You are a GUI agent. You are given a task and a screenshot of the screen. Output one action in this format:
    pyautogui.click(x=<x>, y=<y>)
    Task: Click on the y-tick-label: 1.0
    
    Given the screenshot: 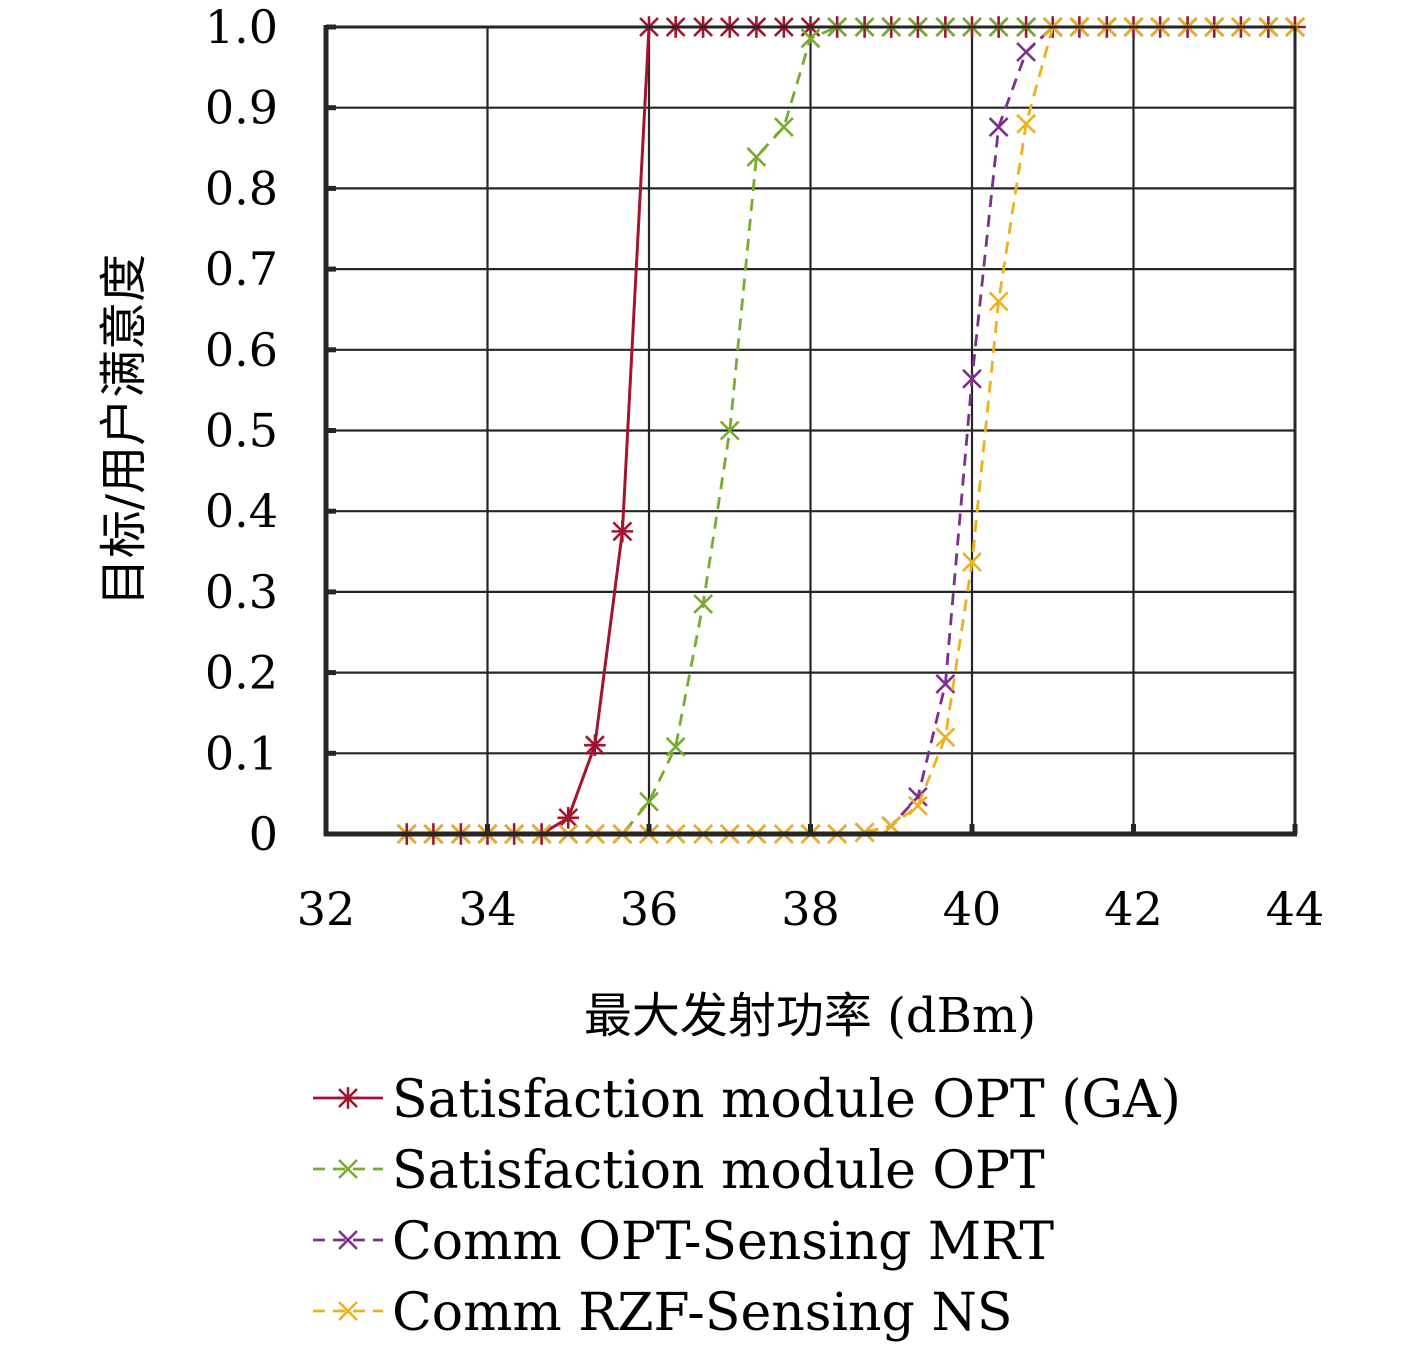 What is the action you would take?
    pyautogui.click(x=241, y=27)
    